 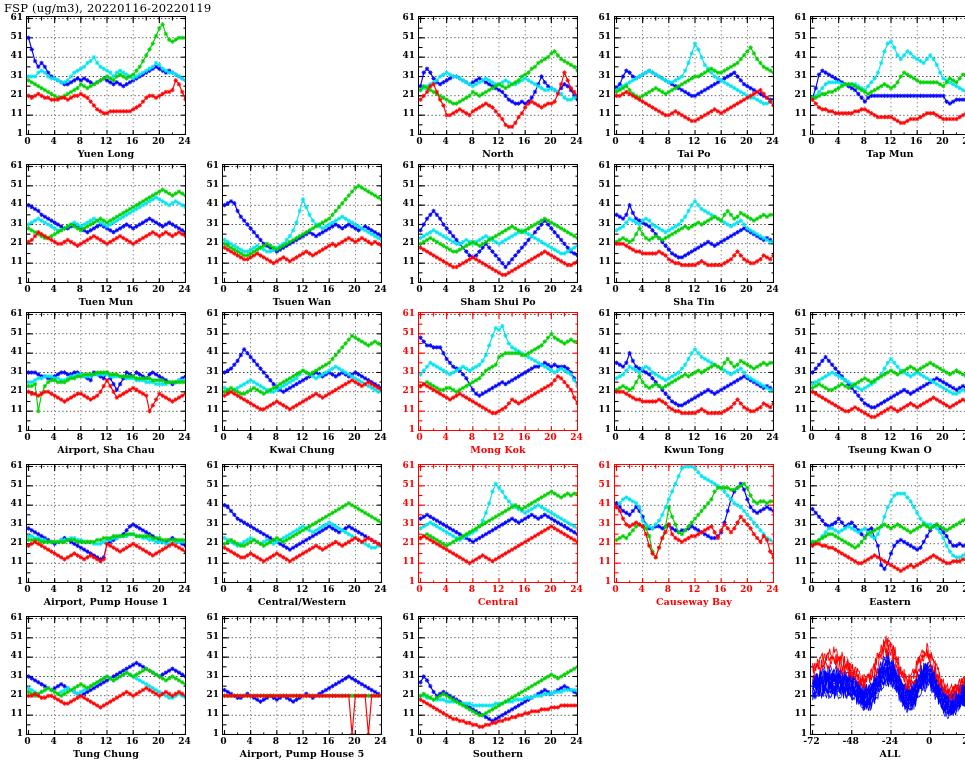 I want to click on panel-title: Eastern, so click(x=887, y=602).